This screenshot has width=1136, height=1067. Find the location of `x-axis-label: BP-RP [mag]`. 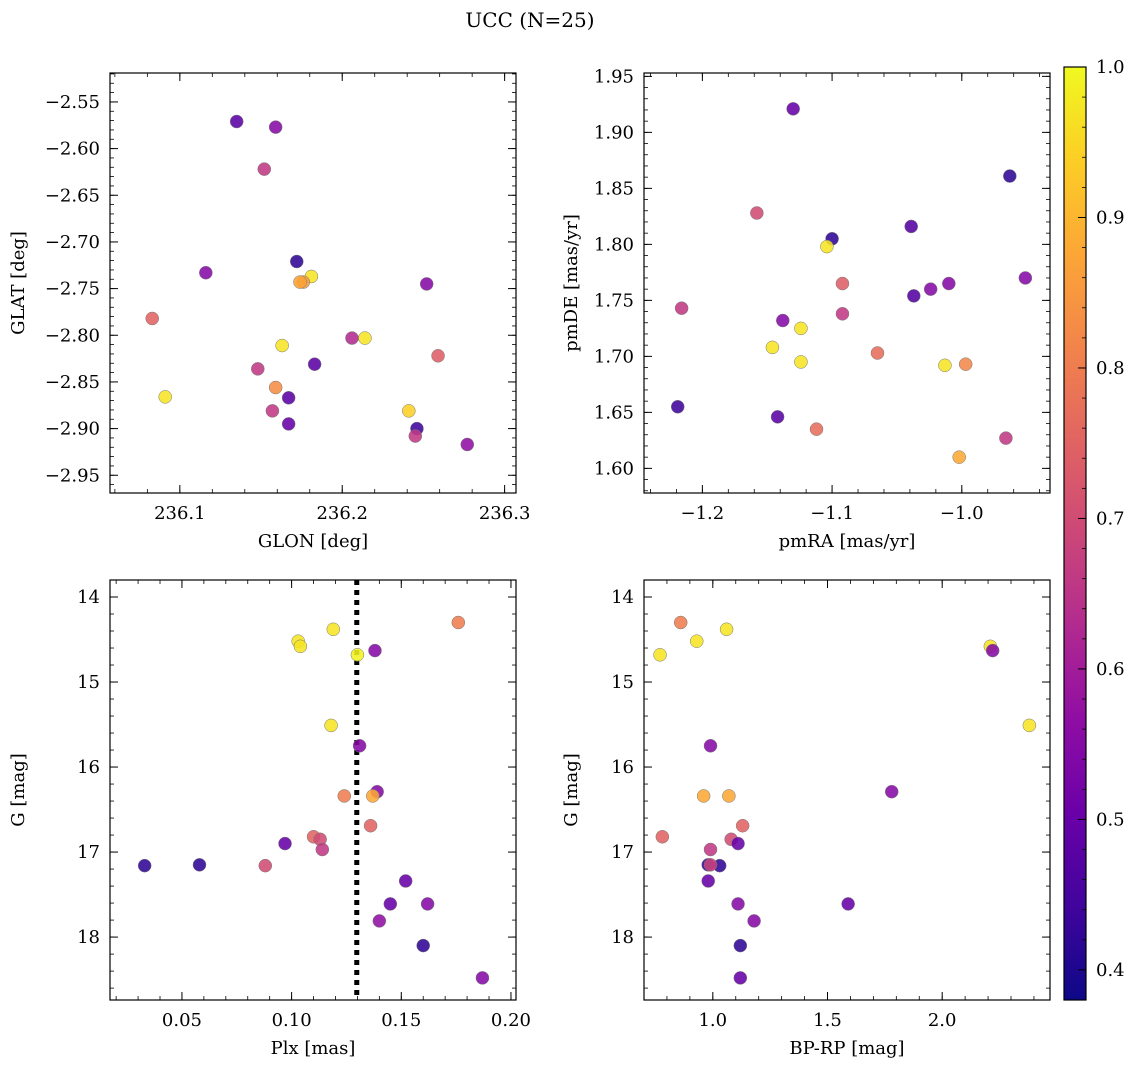

x-axis-label: BP-RP [mag] is located at coordinates (846, 1048).